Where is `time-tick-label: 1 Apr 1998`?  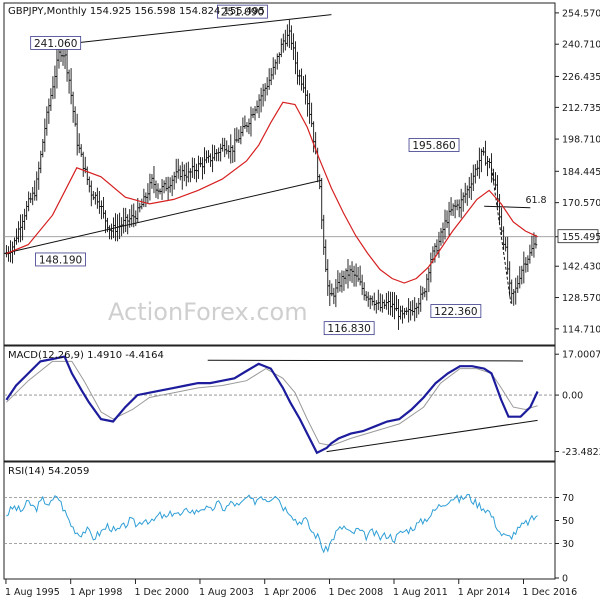 time-tick-label: 1 Apr 1998 is located at coordinates (96, 592).